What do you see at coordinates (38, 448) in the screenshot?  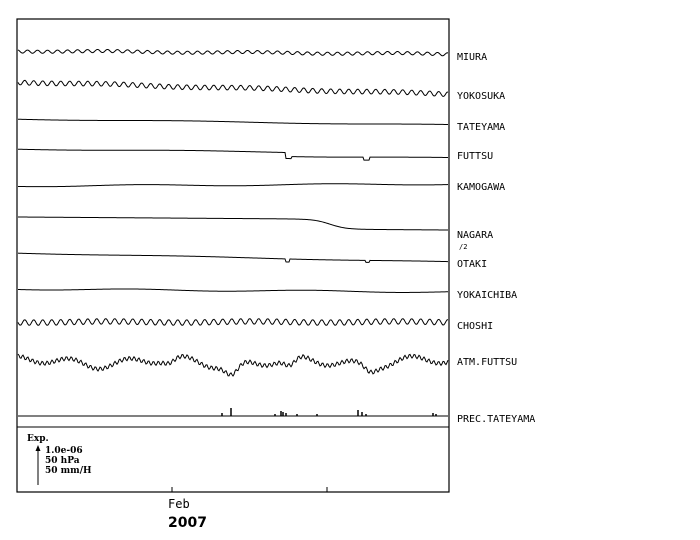 I see `scale-arrow-head` at bounding box center [38, 448].